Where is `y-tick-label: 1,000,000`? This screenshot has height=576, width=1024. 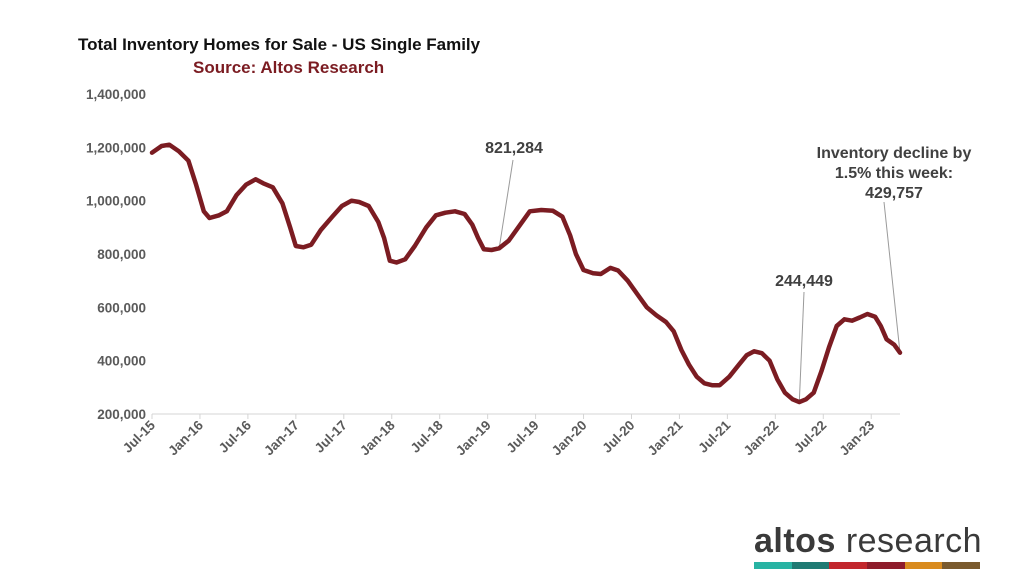
y-tick-label: 1,000,000 is located at coordinates (116, 201).